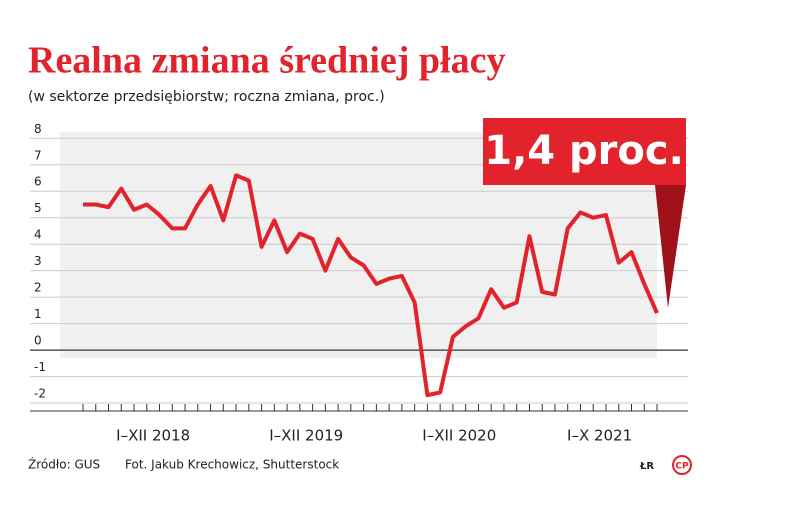  I want to click on logo-2: CP, so click(682, 467).